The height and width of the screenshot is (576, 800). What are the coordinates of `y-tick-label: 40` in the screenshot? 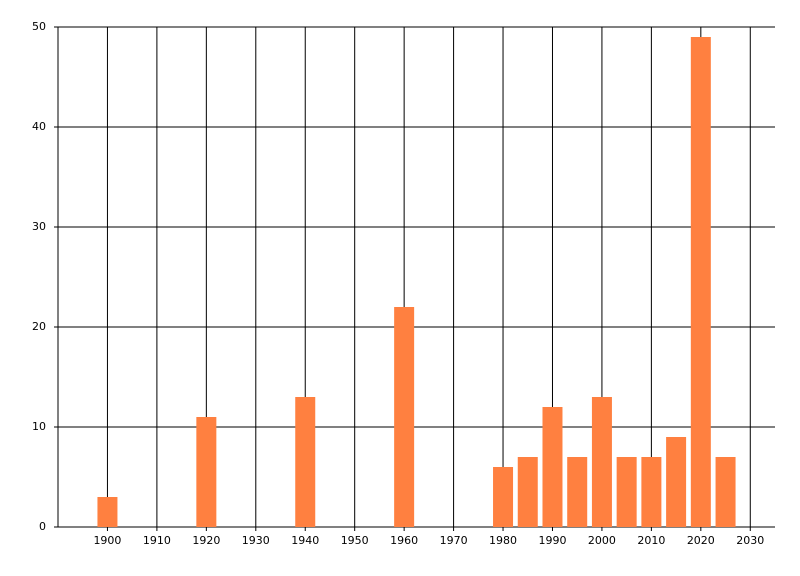 It's located at (39, 126).